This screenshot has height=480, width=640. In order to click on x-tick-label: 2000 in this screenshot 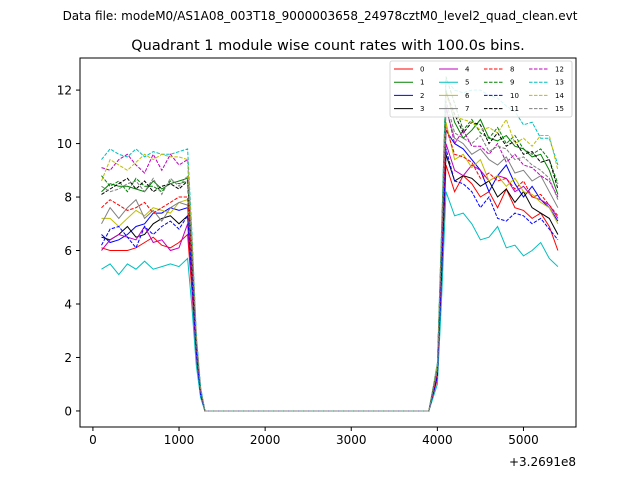, I will do `click(265, 440)`.